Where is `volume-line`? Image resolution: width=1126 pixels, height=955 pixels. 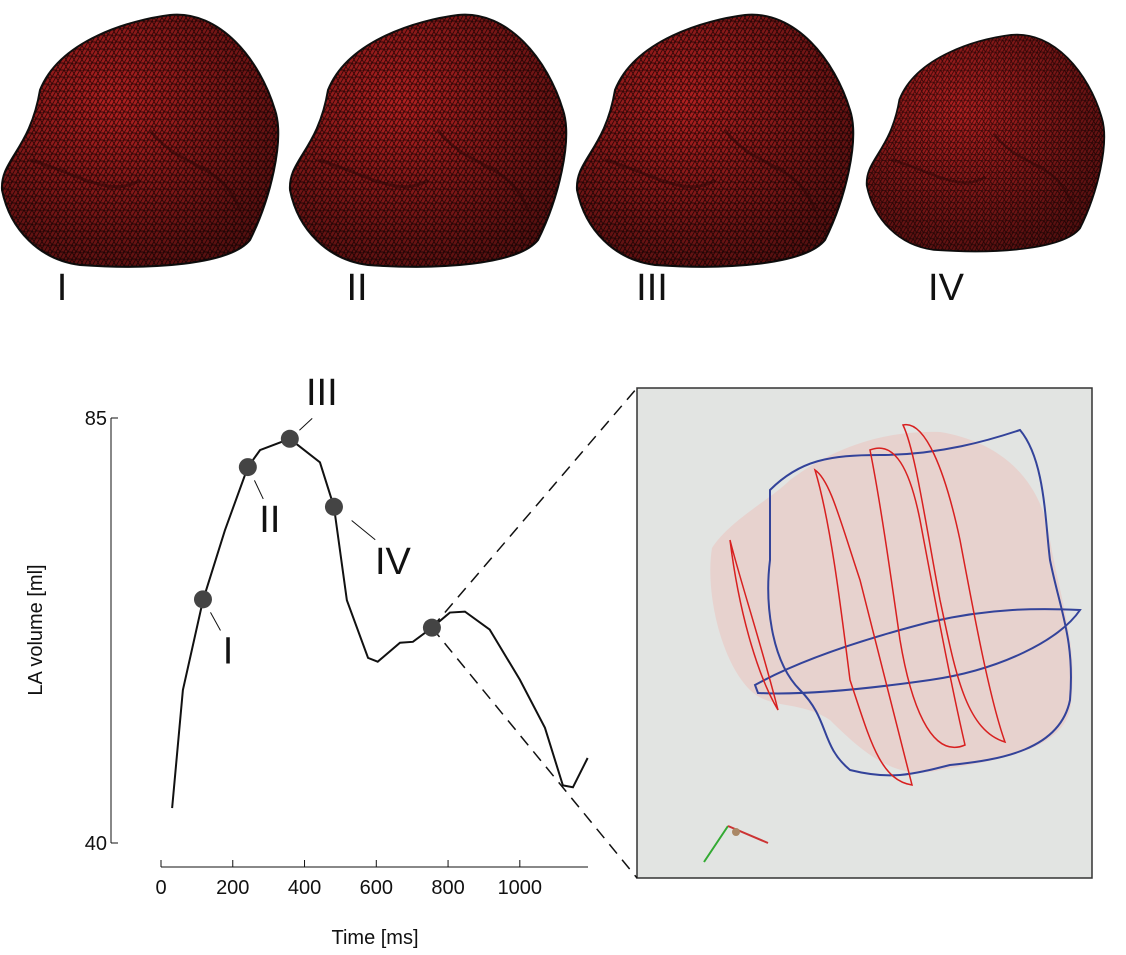 volume-line is located at coordinates (380, 623).